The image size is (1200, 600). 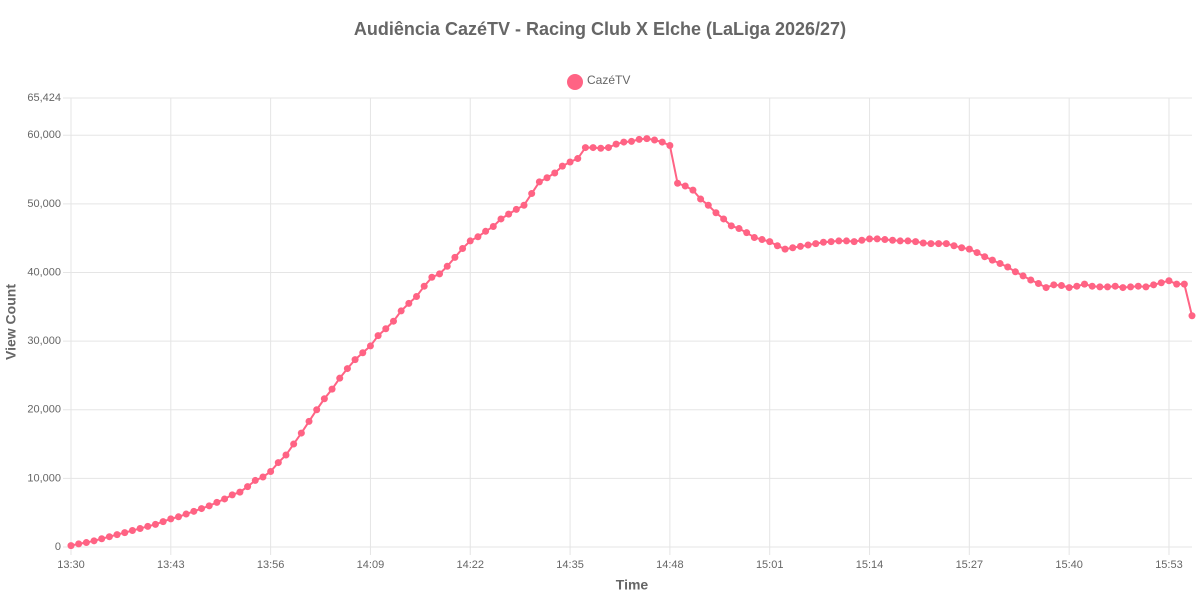 What do you see at coordinates (870, 565) in the screenshot?
I see `x-tick-label: 15:14` at bounding box center [870, 565].